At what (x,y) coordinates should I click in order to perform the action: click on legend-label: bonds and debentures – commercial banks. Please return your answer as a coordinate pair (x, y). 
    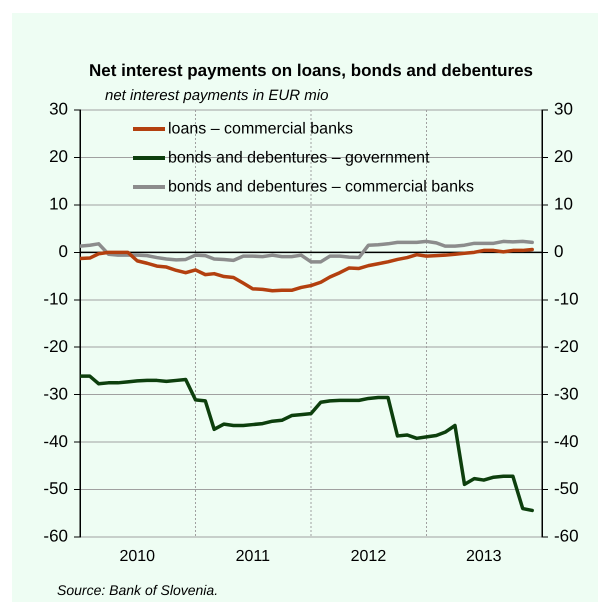
    Looking at the image, I should click on (321, 187).